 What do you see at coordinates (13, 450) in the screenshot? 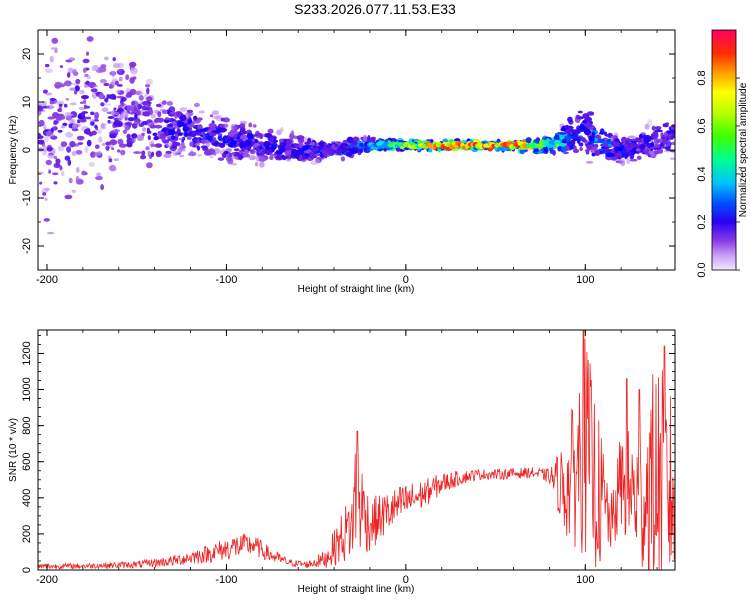
I see `snr-y-axis-label: SNR (10 * v/v)` at bounding box center [13, 450].